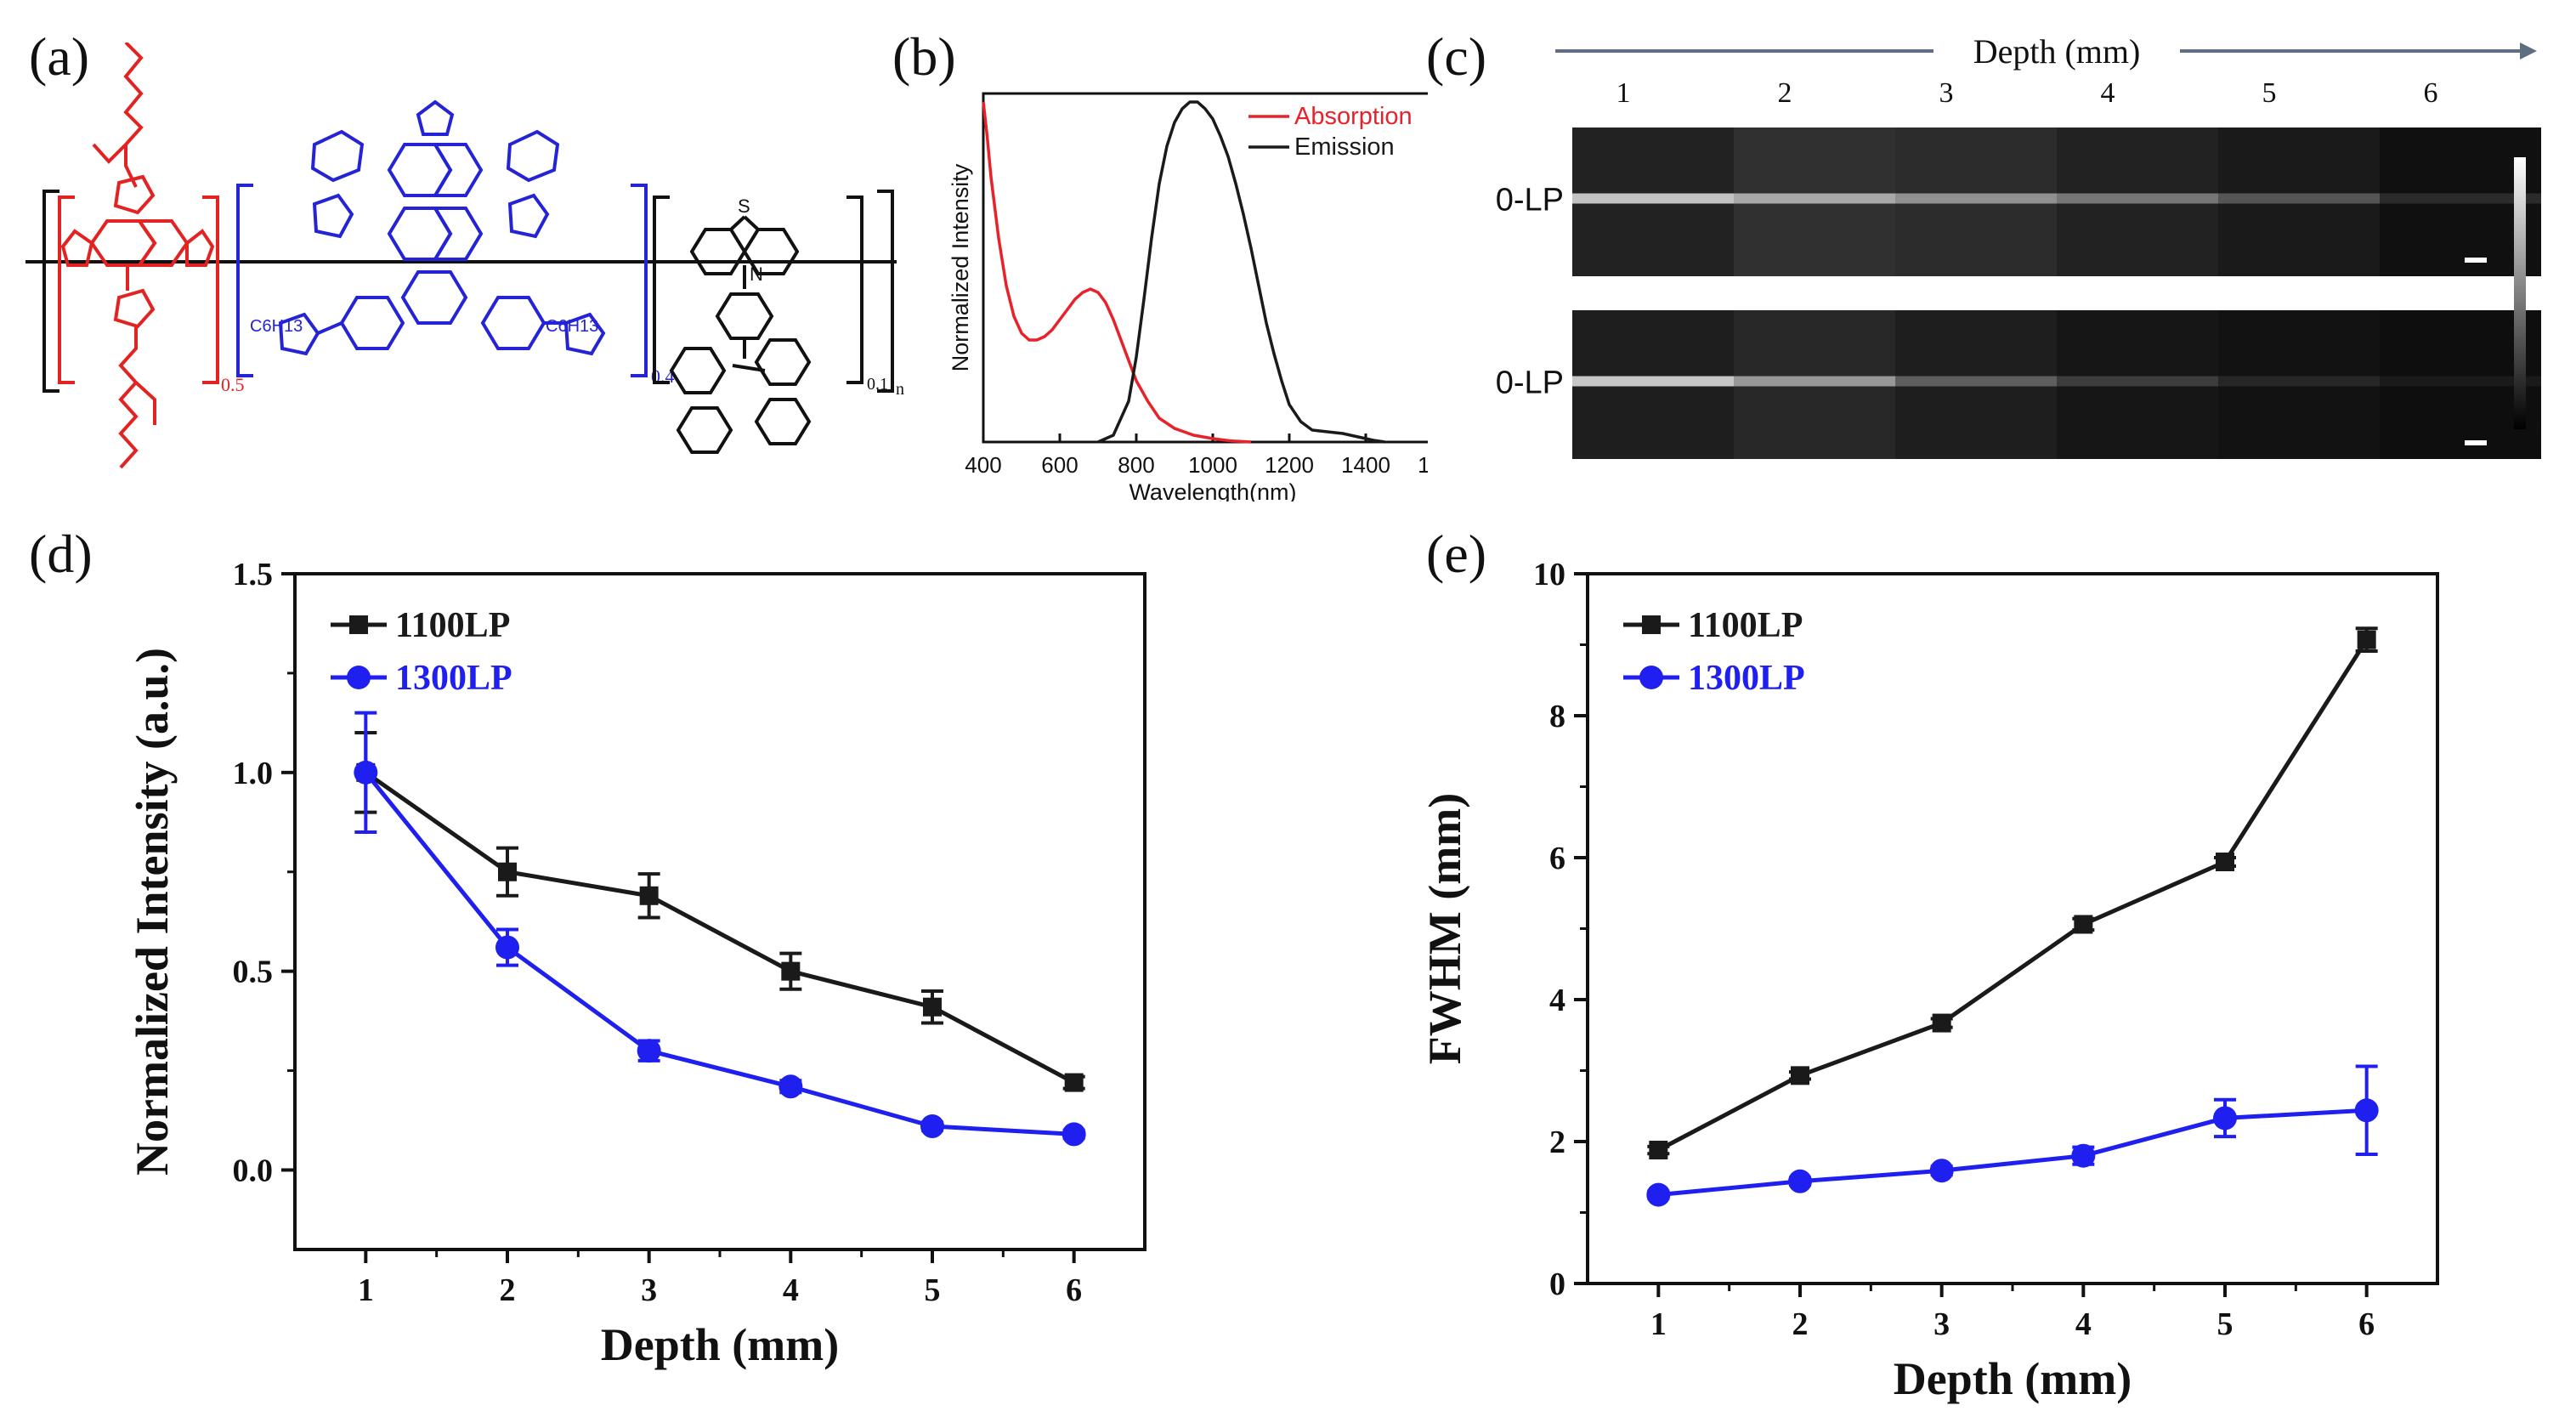 Image resolution: width=2576 pixels, height=1428 pixels. What do you see at coordinates (253, 1170) in the screenshot?
I see `y-tick-label-0: 0.0` at bounding box center [253, 1170].